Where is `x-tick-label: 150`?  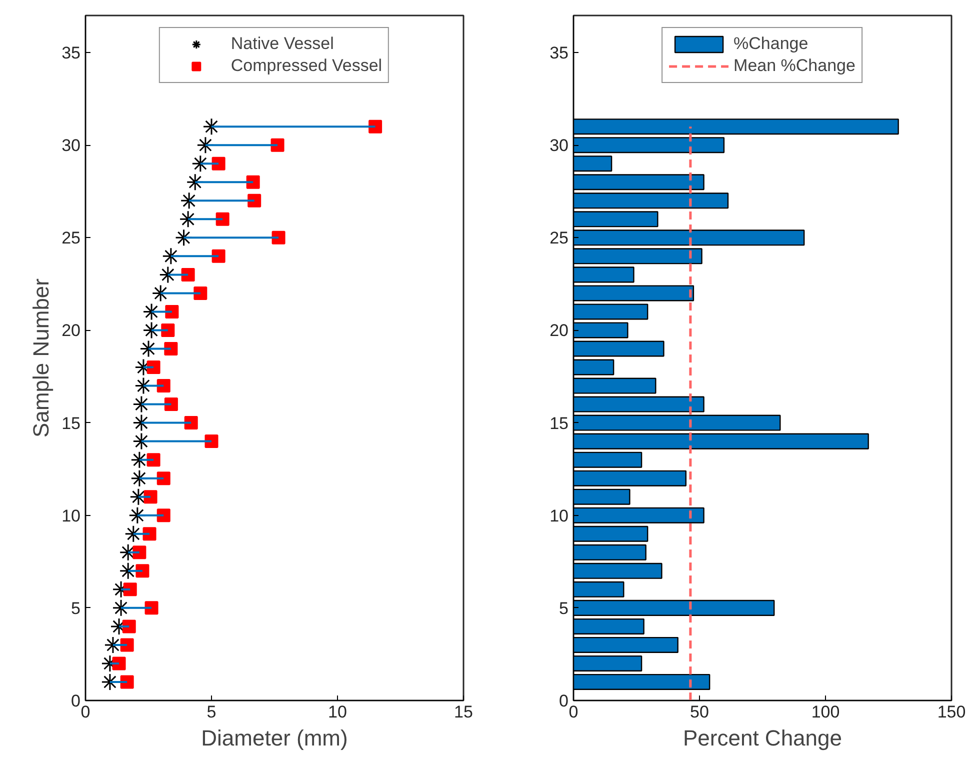
x-tick-label: 150 is located at coordinates (951, 712).